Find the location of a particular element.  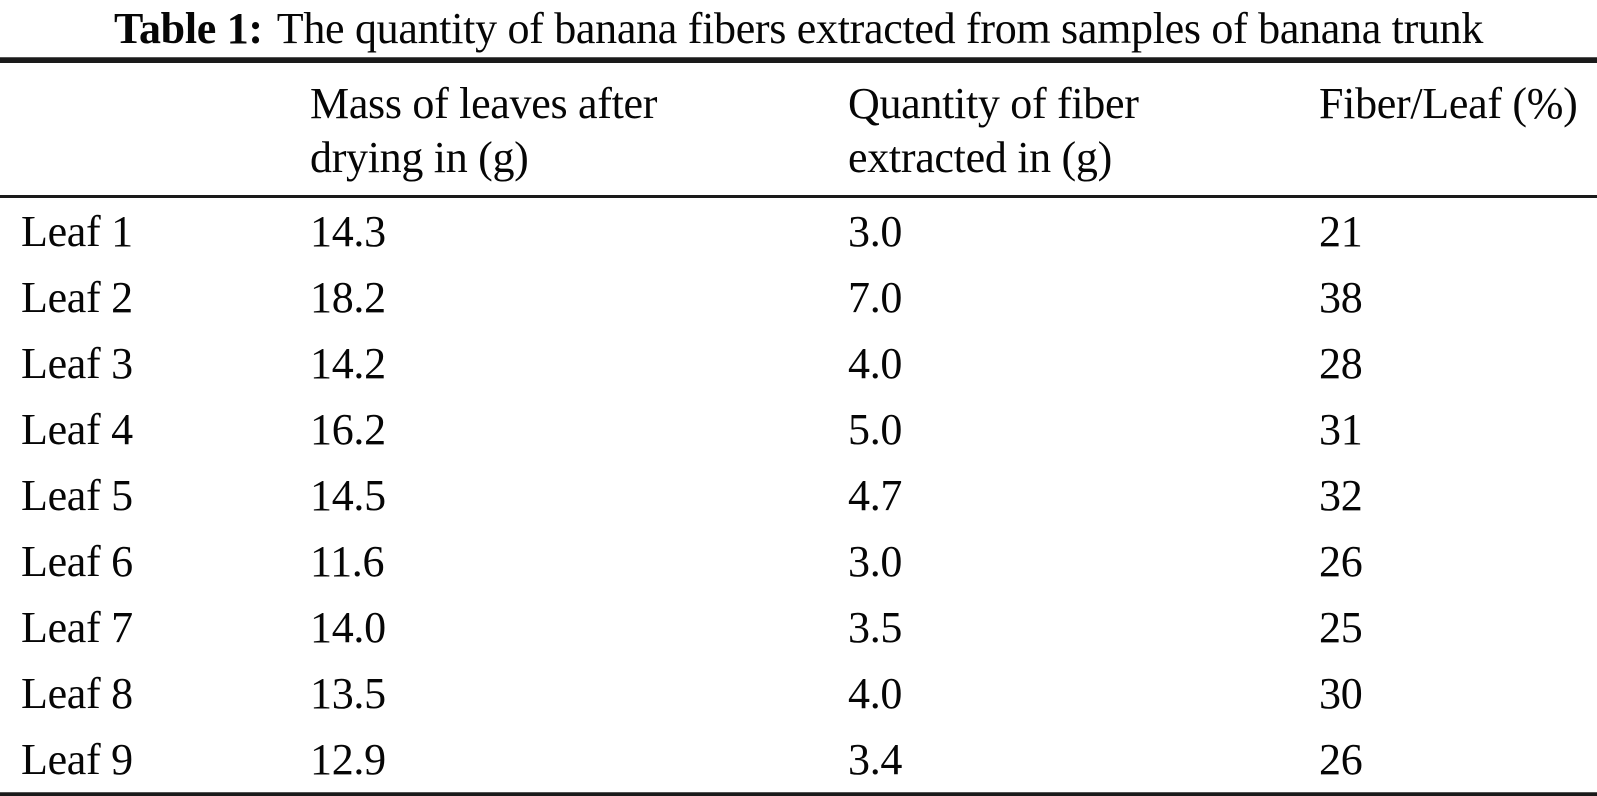

header-cell-empty is located at coordinates (155, 129).